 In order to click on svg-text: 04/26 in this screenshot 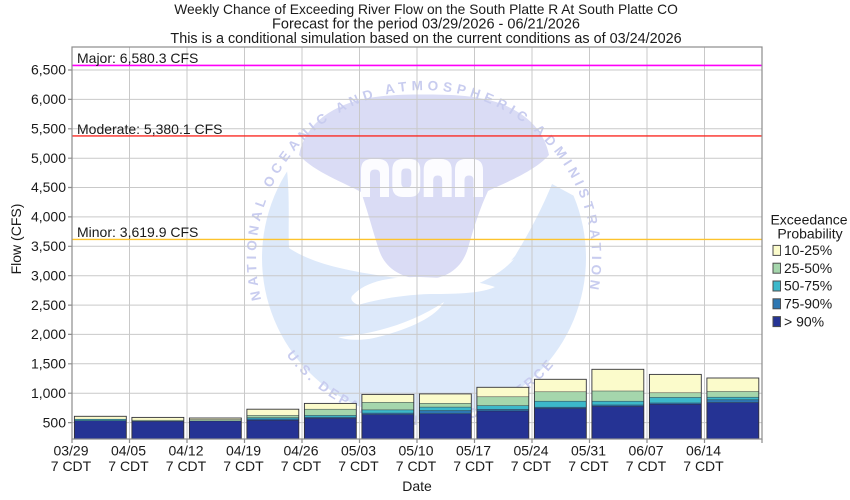, I will do `click(300, 451)`.